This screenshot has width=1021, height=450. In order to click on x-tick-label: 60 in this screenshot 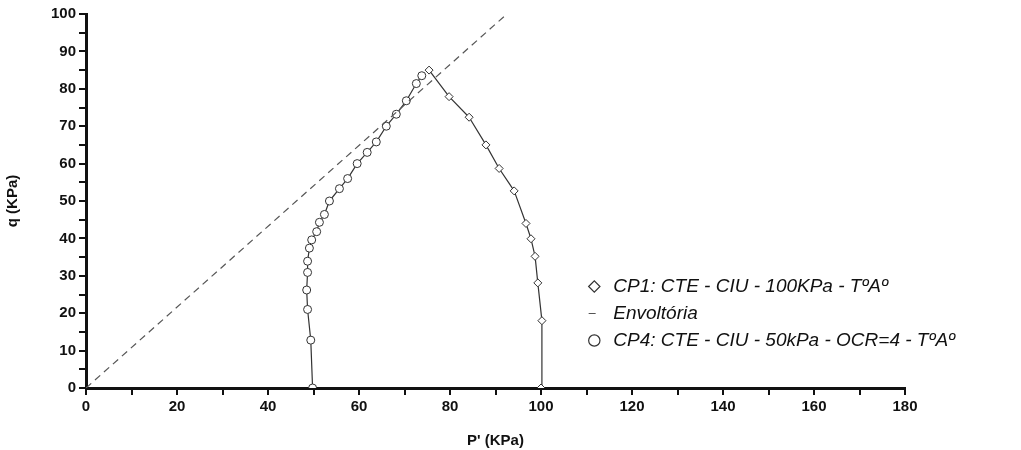, I will do `click(359, 406)`.